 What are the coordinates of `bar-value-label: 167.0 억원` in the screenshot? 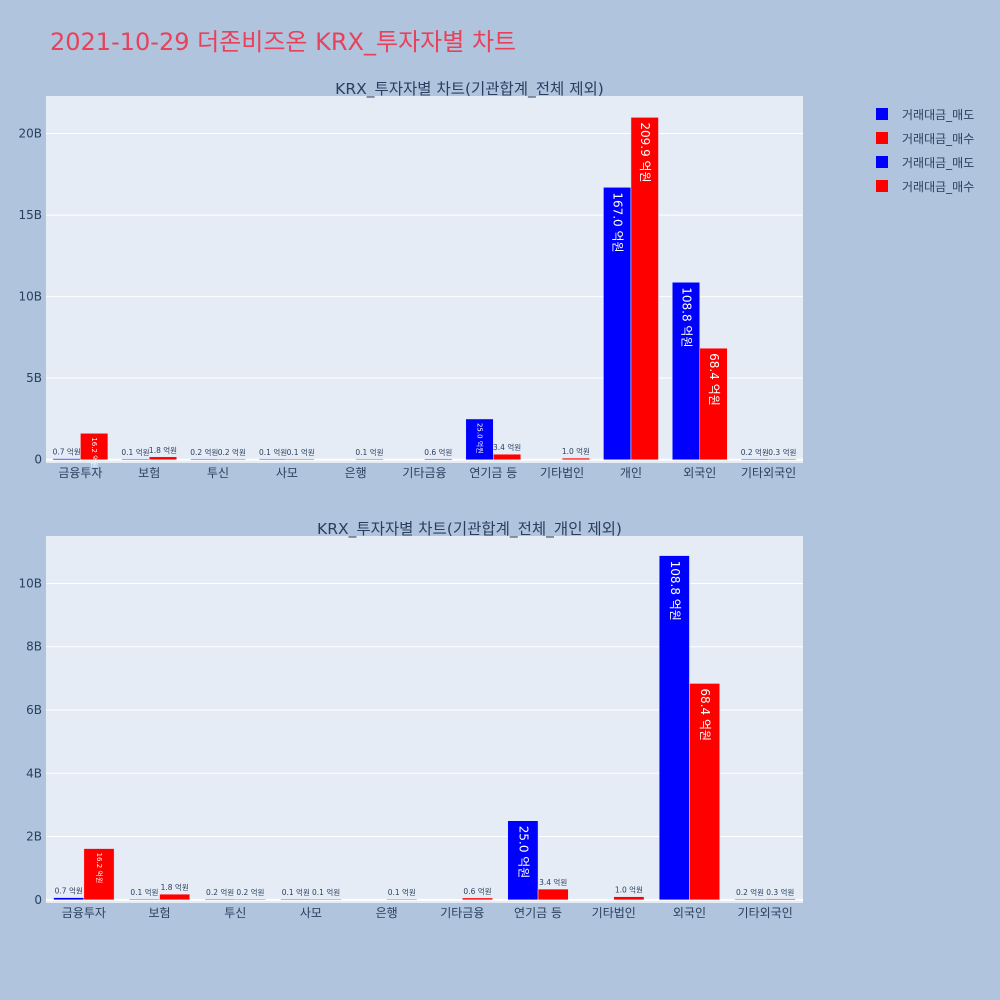 It's located at (618, 222).